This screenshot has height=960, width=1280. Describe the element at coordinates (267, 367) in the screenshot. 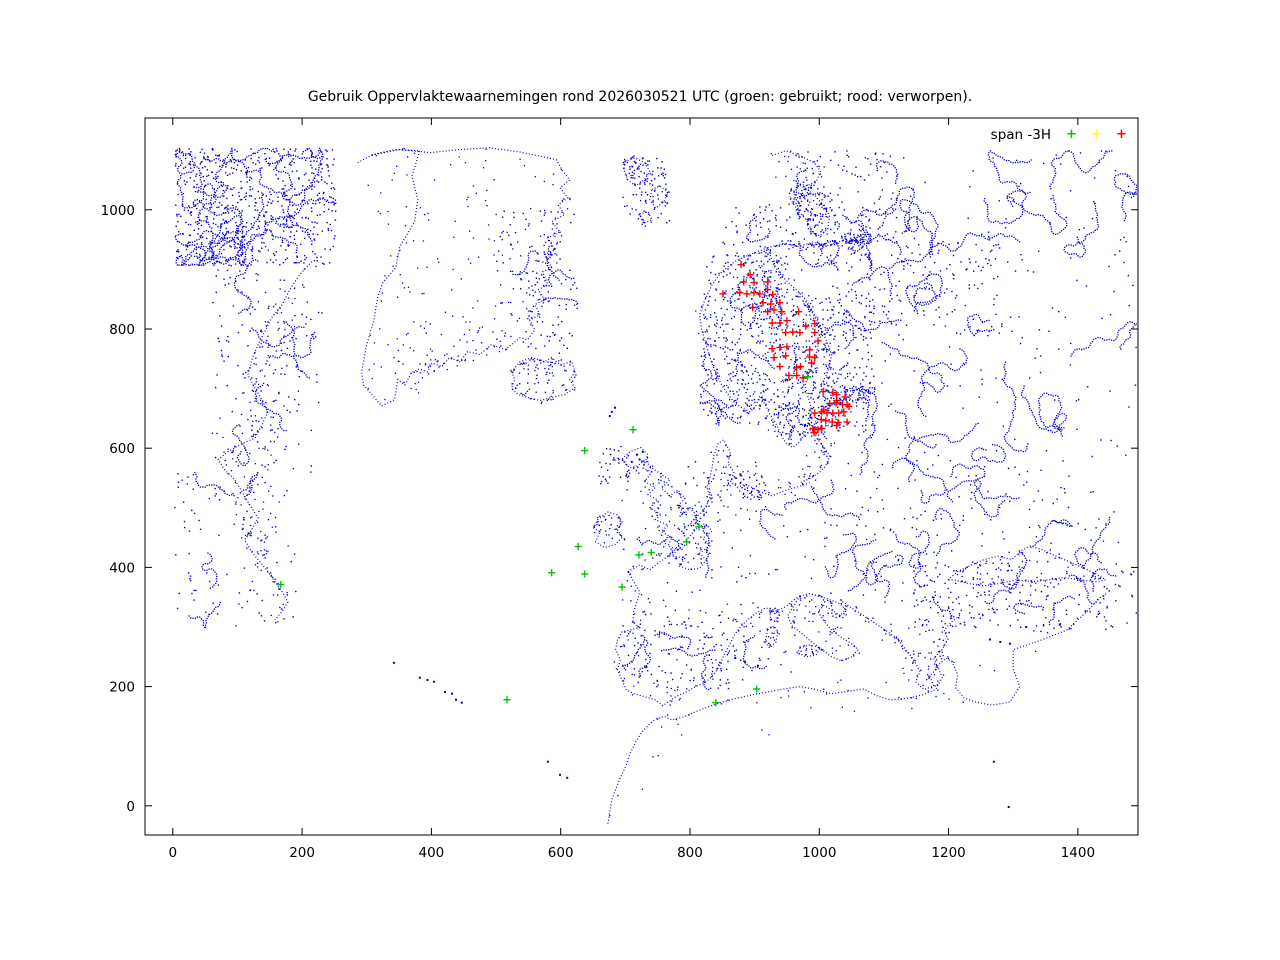

I see `noise-baffin-fjords` at that location.